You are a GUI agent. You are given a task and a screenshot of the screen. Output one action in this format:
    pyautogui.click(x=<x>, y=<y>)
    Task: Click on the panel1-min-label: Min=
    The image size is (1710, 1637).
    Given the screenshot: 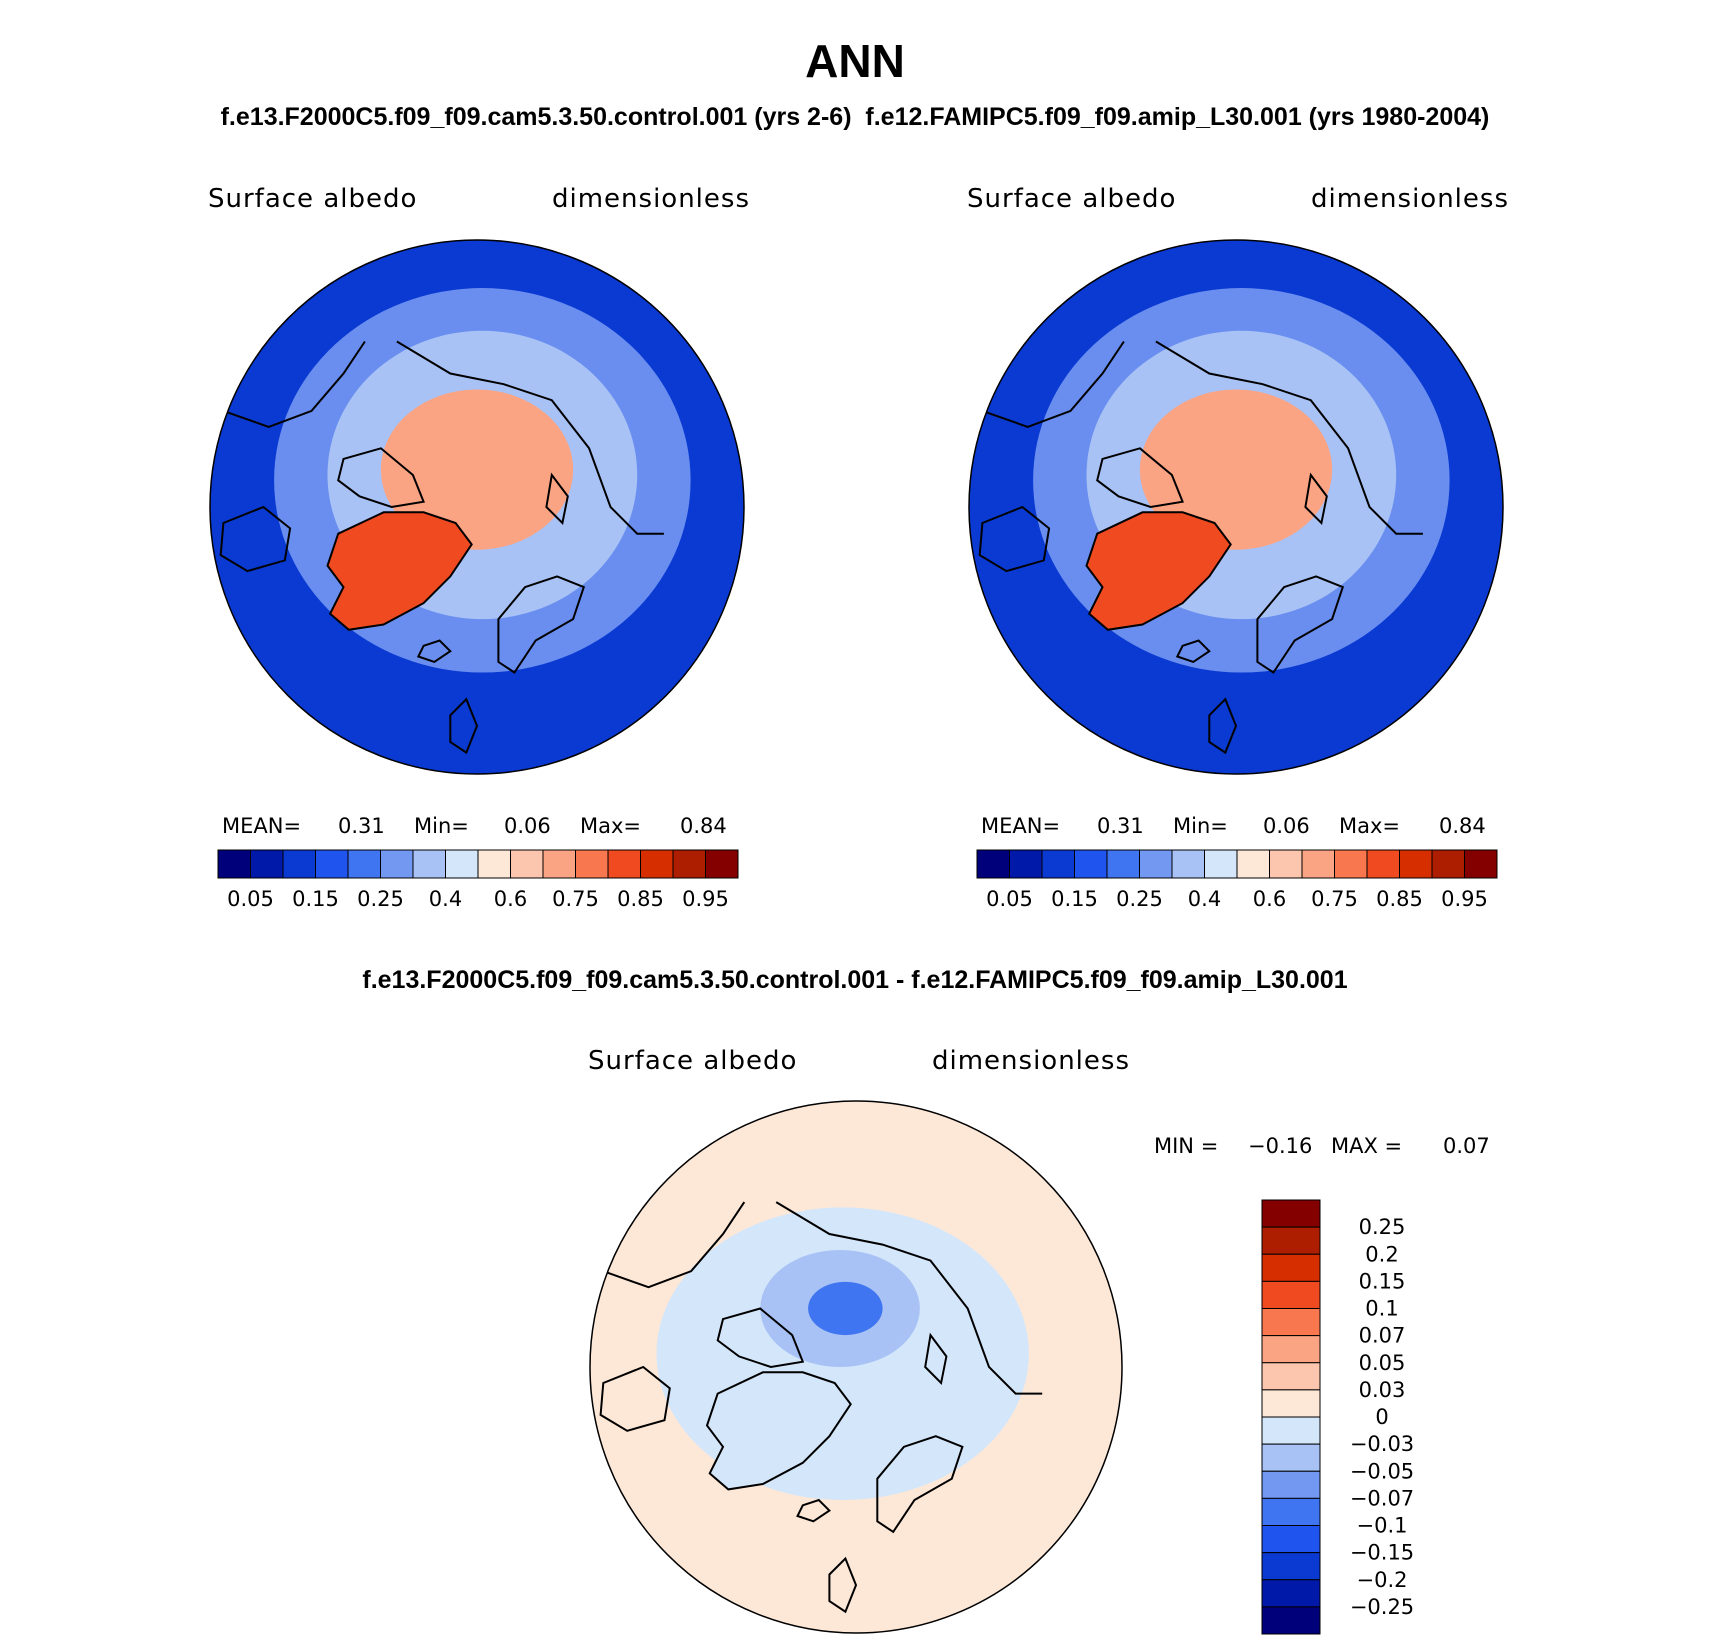 What is the action you would take?
    pyautogui.click(x=441, y=826)
    